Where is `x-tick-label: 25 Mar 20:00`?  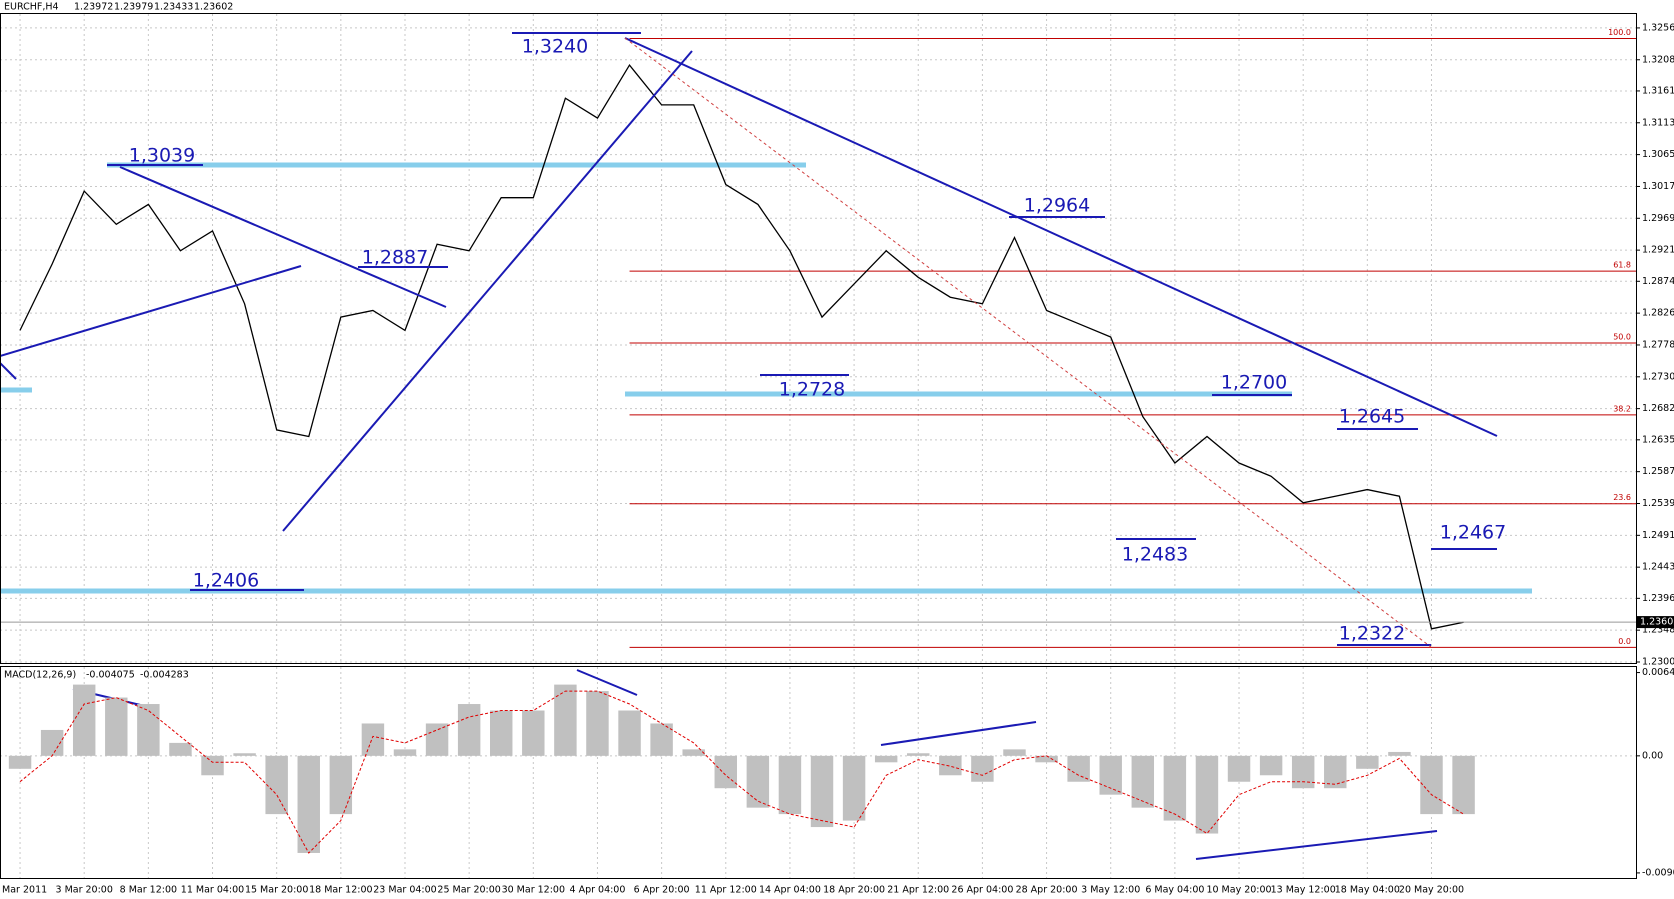 x-tick-label: 25 Mar 20:00 is located at coordinates (468, 890).